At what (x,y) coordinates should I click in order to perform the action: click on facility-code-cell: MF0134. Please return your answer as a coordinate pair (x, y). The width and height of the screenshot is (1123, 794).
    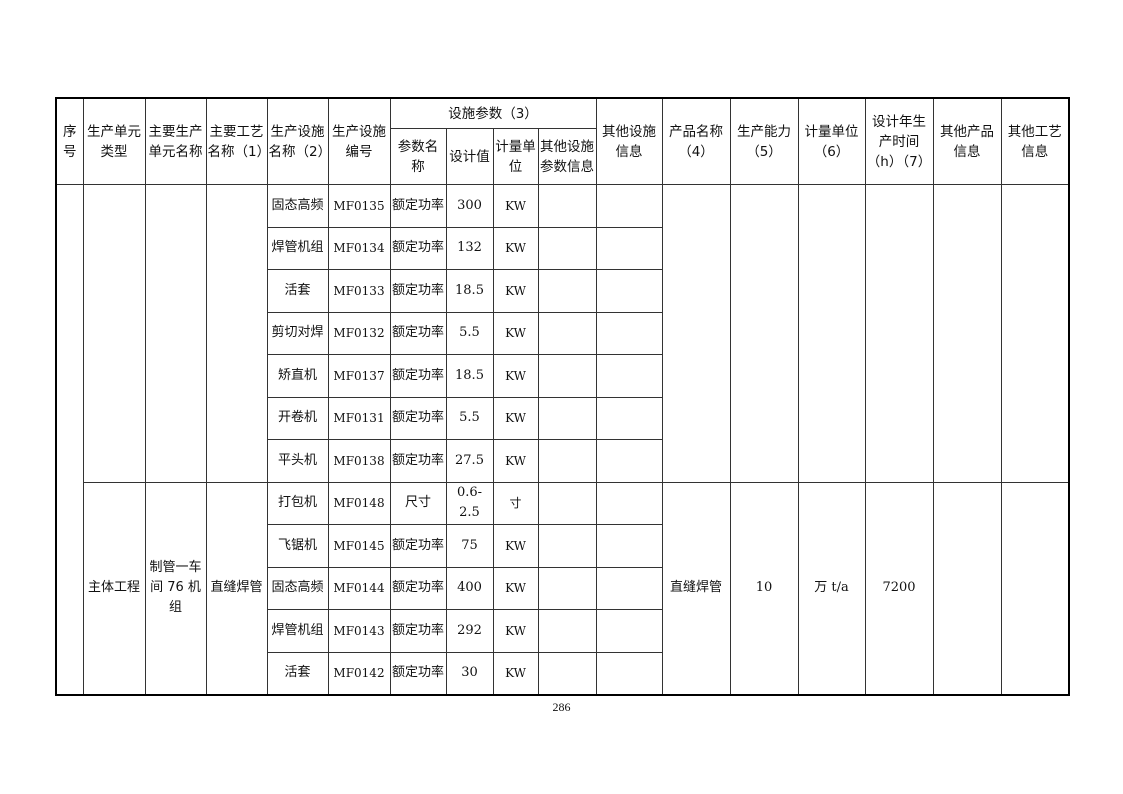
    Looking at the image, I should click on (359, 248).